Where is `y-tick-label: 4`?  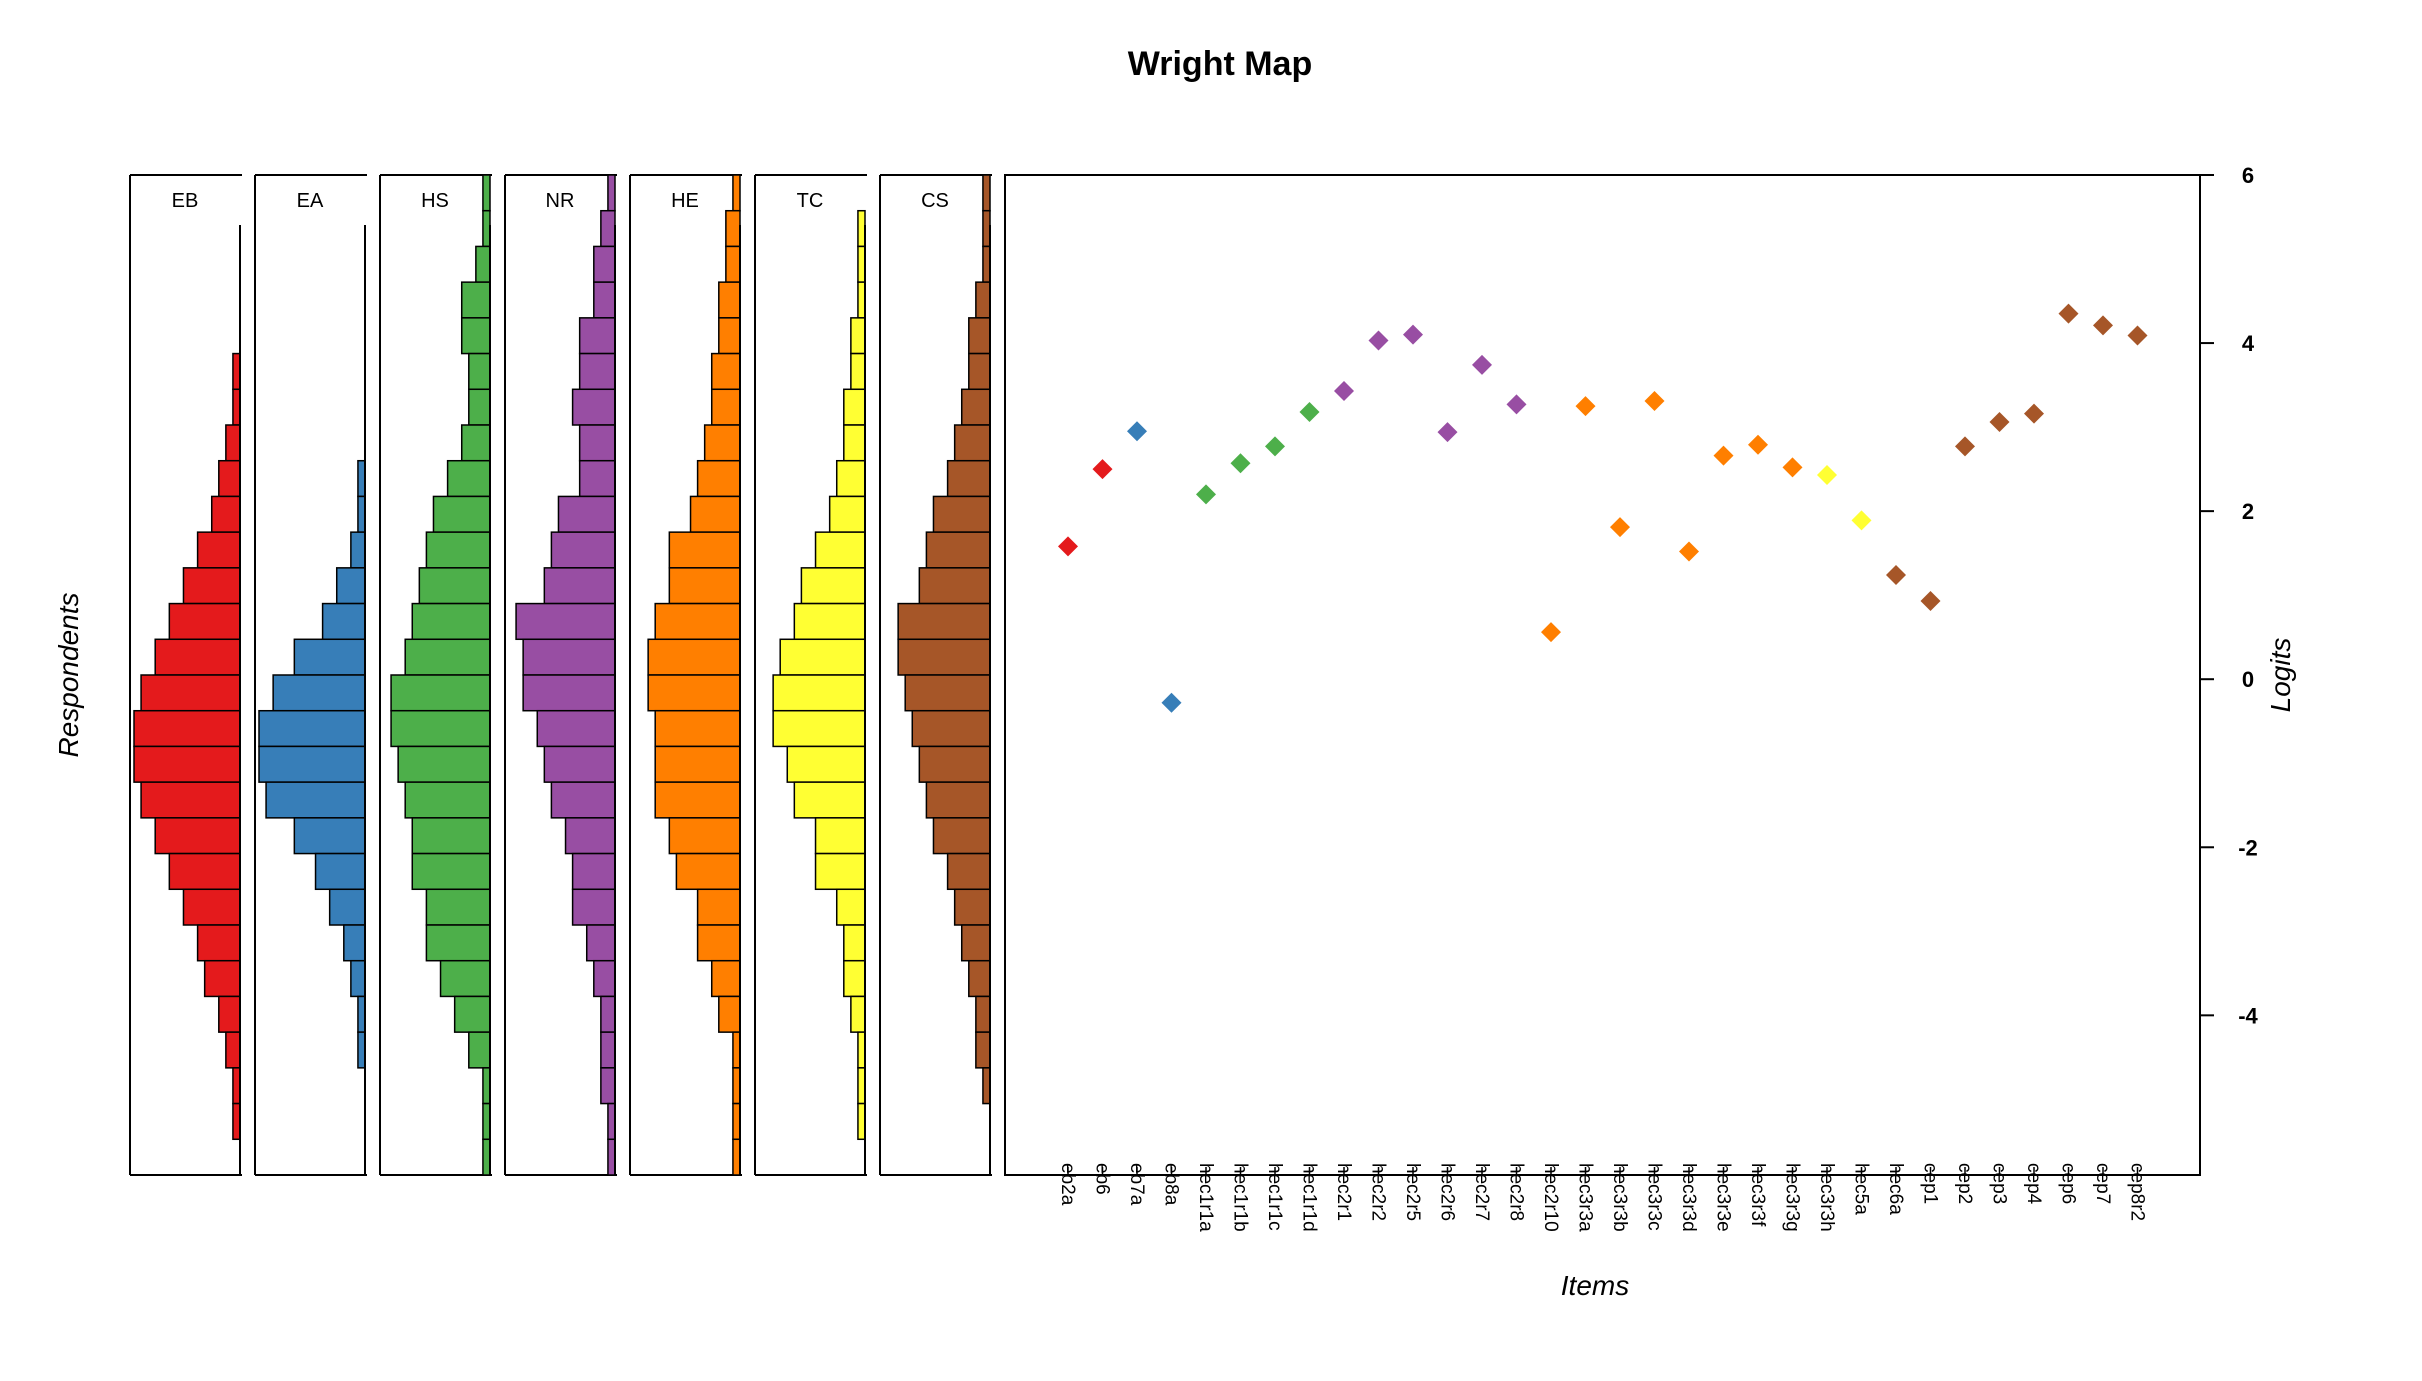 y-tick-label: 4 is located at coordinates (2248, 343).